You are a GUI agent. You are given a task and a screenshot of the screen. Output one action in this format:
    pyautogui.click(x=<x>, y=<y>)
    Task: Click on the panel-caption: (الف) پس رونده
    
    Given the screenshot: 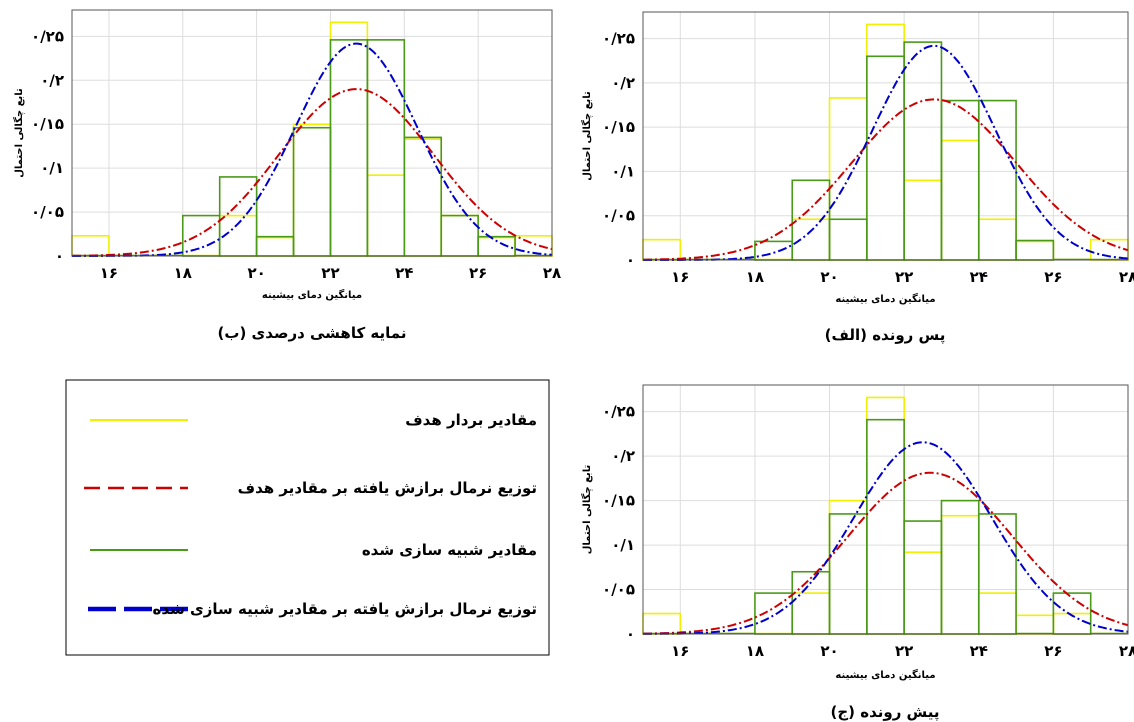 What is the action you would take?
    pyautogui.click(x=885, y=335)
    